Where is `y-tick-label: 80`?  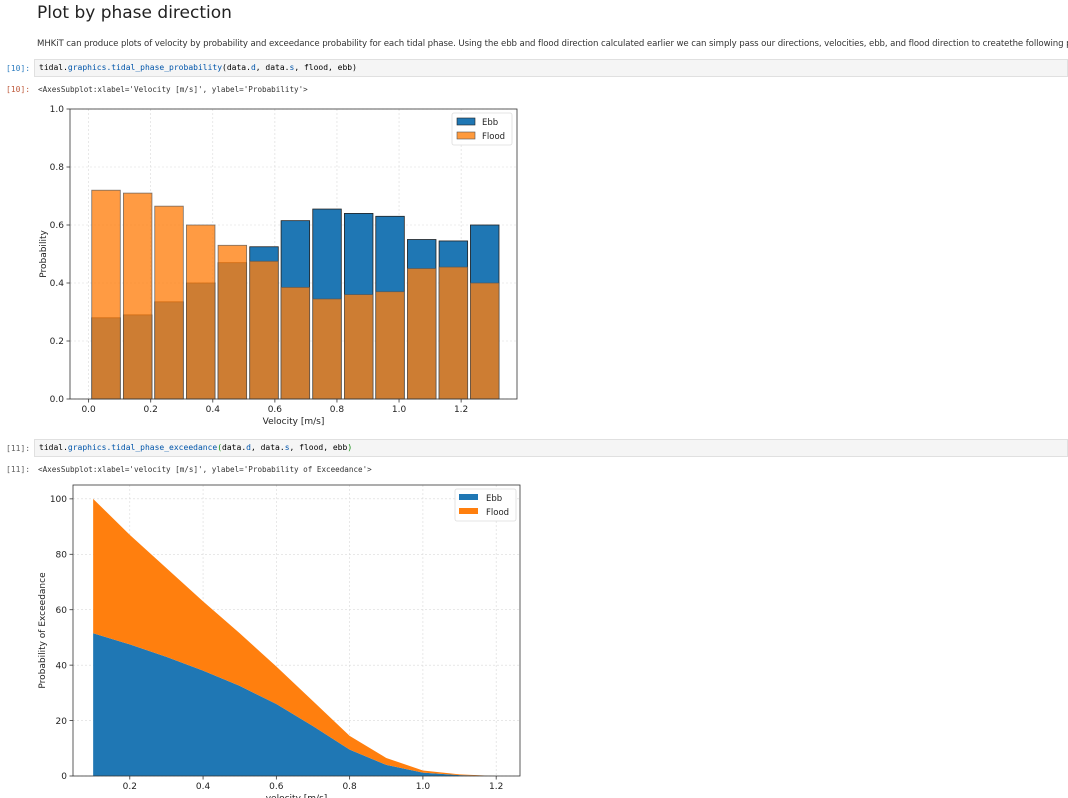
y-tick-label: 80 is located at coordinates (62, 555).